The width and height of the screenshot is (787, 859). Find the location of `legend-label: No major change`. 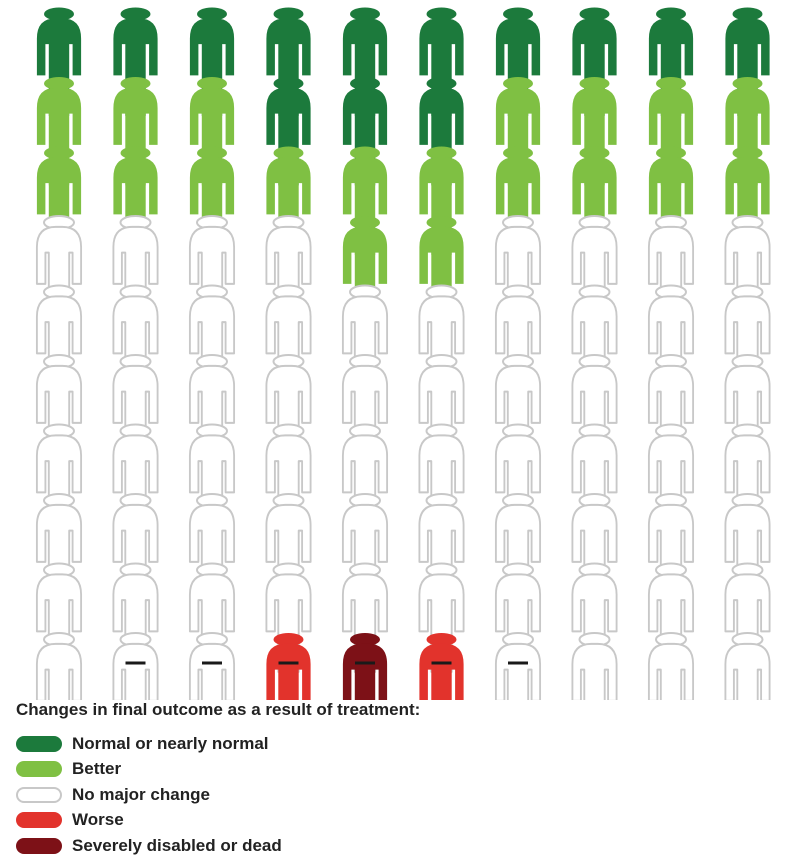

legend-label: No major change is located at coordinates (141, 794).